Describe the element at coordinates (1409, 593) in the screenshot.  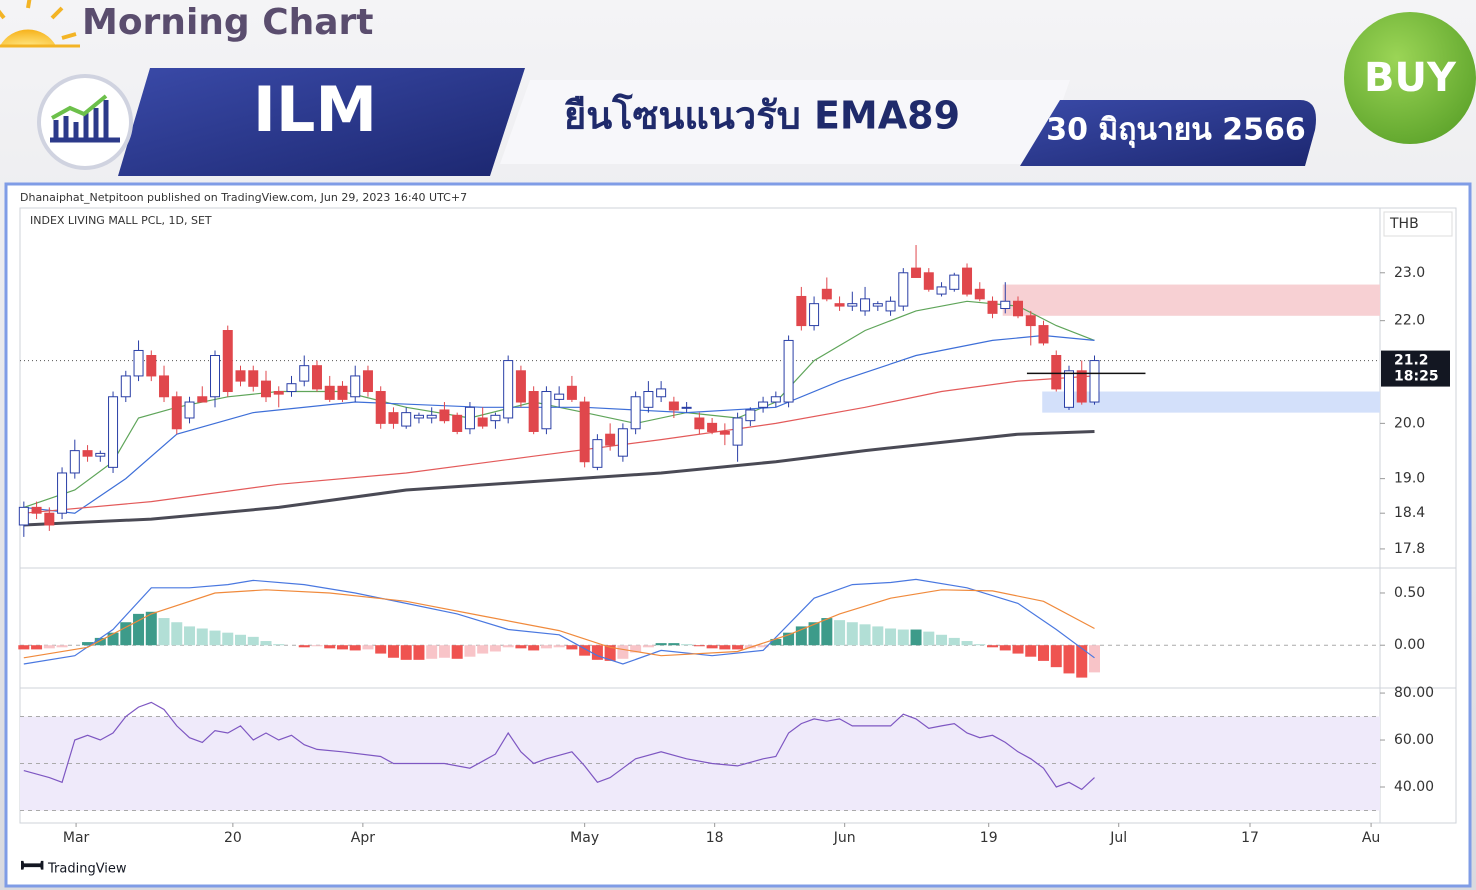
I see `y-tick-label: 0.50` at that location.